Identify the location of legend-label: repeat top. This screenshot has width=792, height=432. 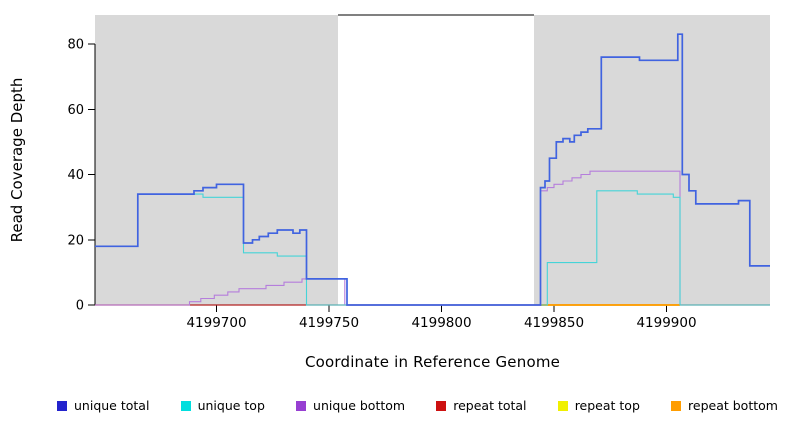
(607, 405).